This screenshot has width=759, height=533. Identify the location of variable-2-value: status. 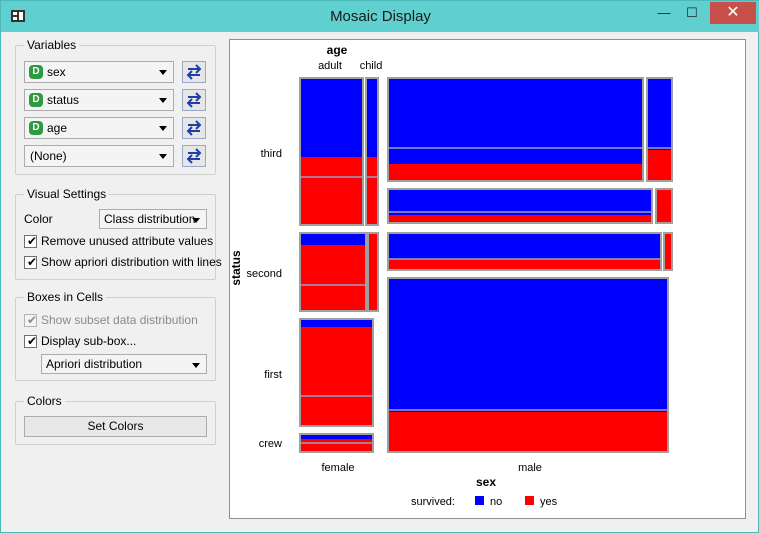
(63, 100).